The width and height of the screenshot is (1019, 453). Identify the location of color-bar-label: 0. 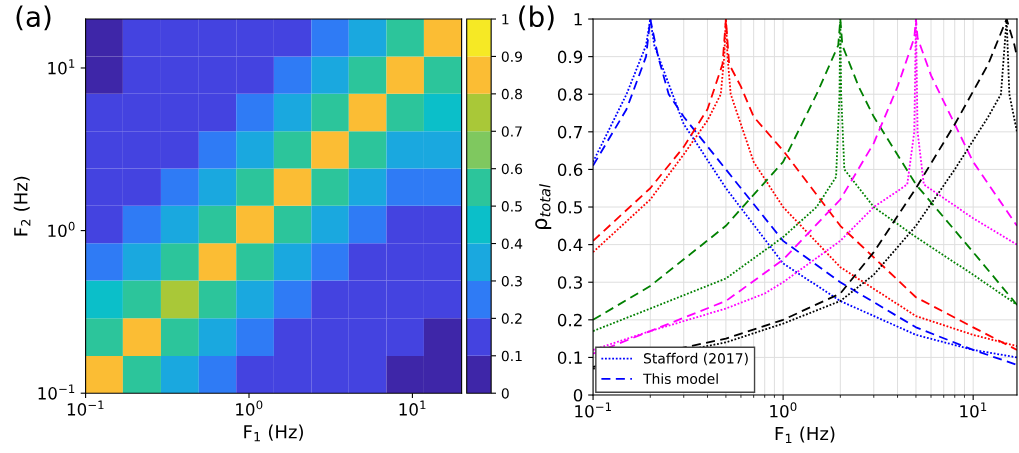
(505, 393).